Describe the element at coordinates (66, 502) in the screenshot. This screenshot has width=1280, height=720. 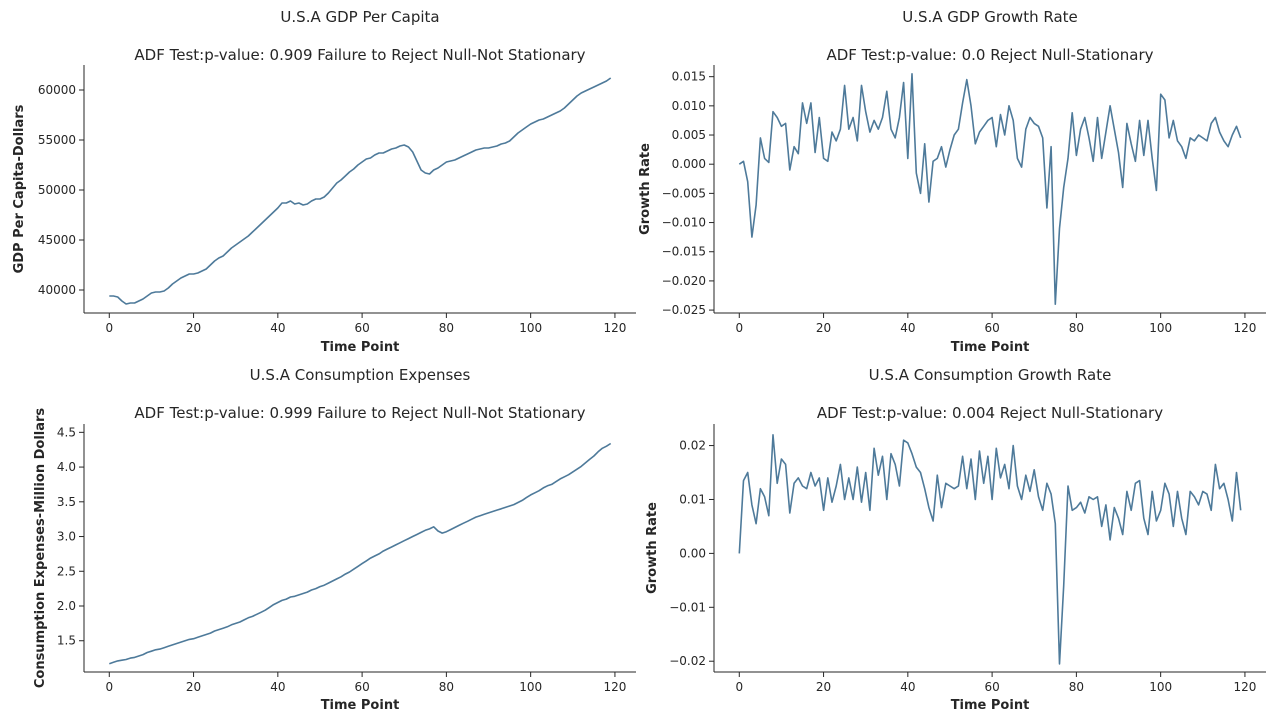
I see `y-tick-label: 3.5` at that location.